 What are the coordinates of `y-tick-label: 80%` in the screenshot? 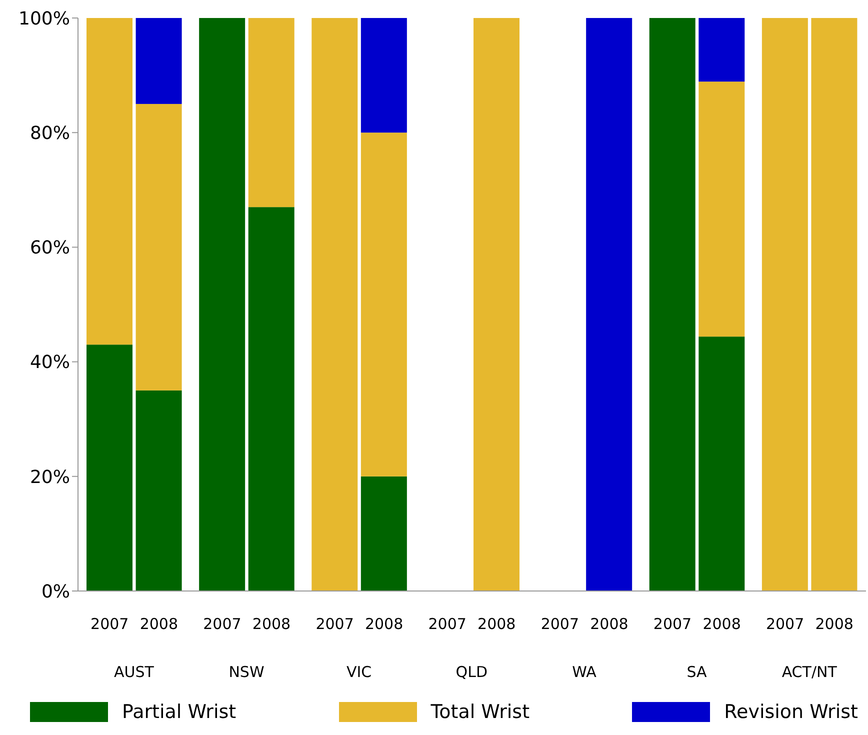 It's located at (50, 133).